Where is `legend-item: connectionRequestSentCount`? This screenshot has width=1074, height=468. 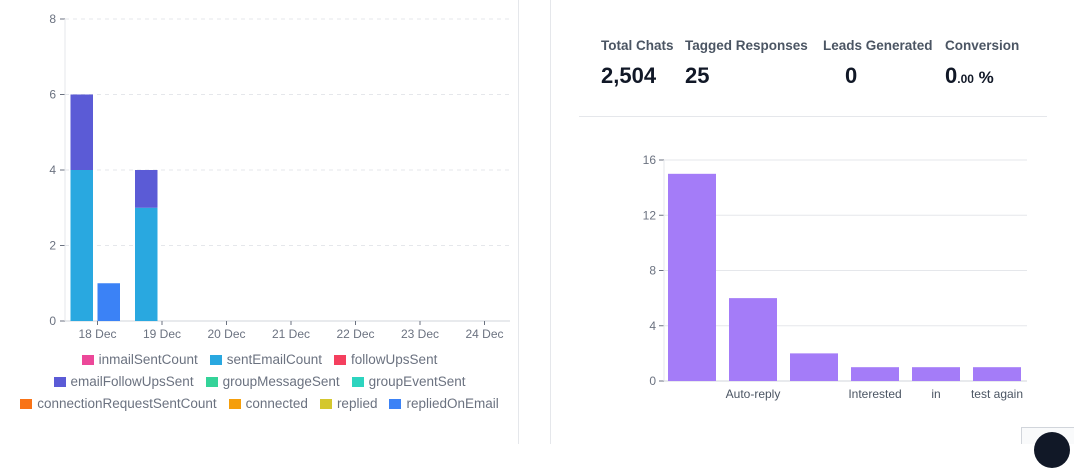
legend-item: connectionRequestSentCount is located at coordinates (118, 404).